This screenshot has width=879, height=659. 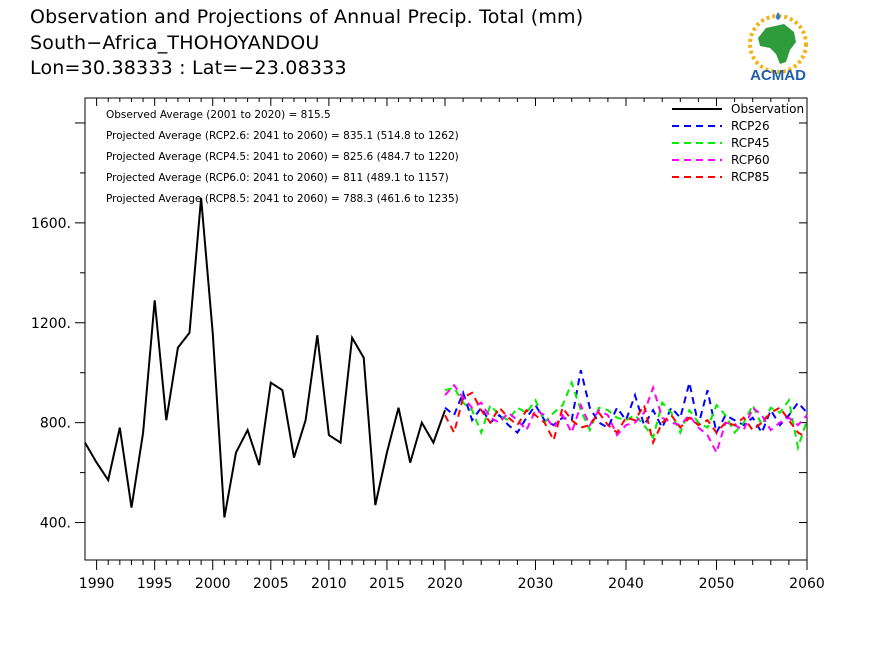 What do you see at coordinates (626, 402) in the screenshot?
I see `series-line-rcp26` at bounding box center [626, 402].